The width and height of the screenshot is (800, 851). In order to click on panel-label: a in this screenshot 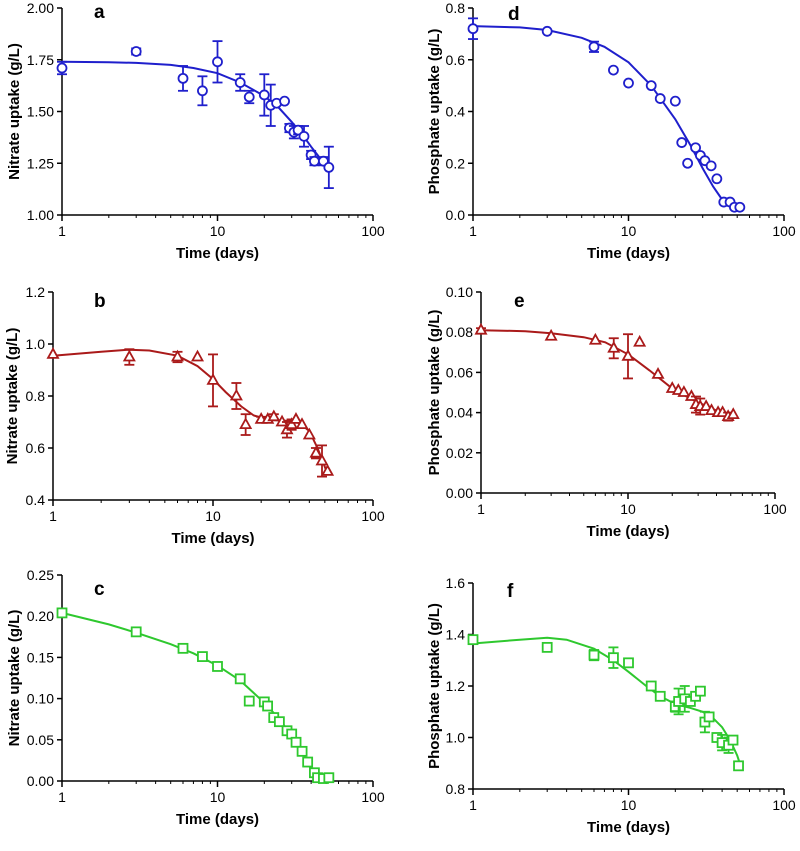, I will do `click(99, 12)`.